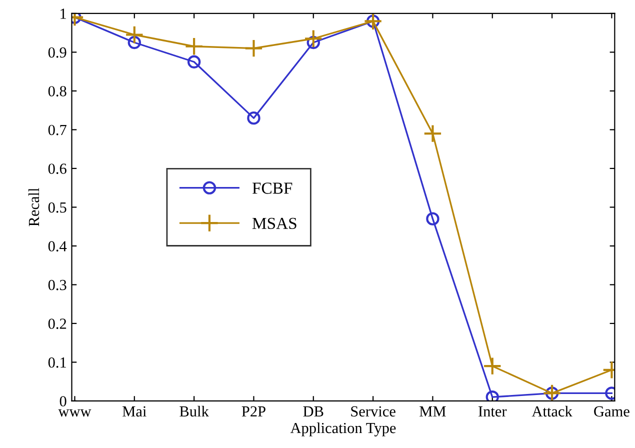  What do you see at coordinates (57, 91) in the screenshot?
I see `y-tick-label: 0.8` at bounding box center [57, 91].